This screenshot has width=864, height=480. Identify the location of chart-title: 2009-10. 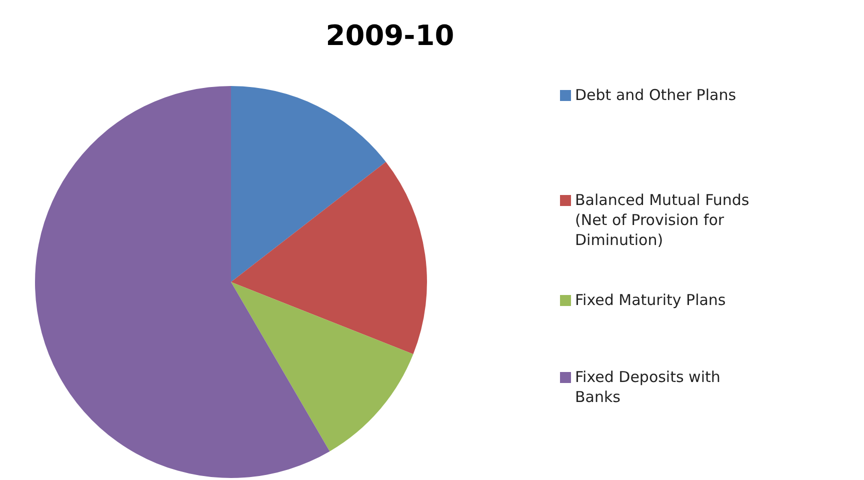
(390, 35).